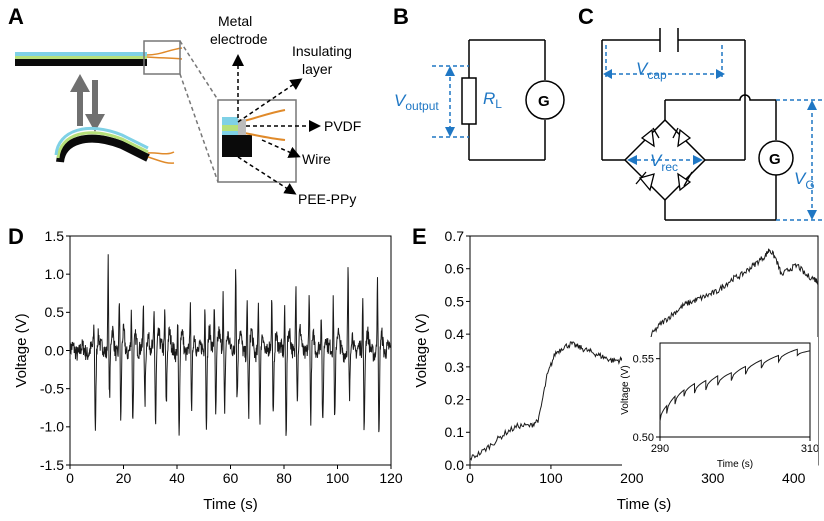 The image size is (824, 521). What do you see at coordinates (87, 103) in the screenshot?
I see `bend-arrows-icon` at bounding box center [87, 103].